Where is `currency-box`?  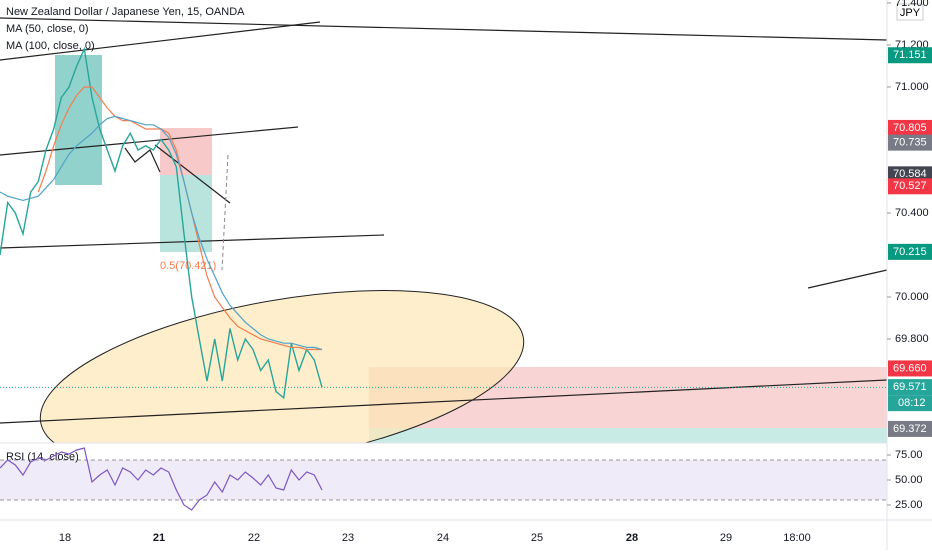 currency-box is located at coordinates (910, 12).